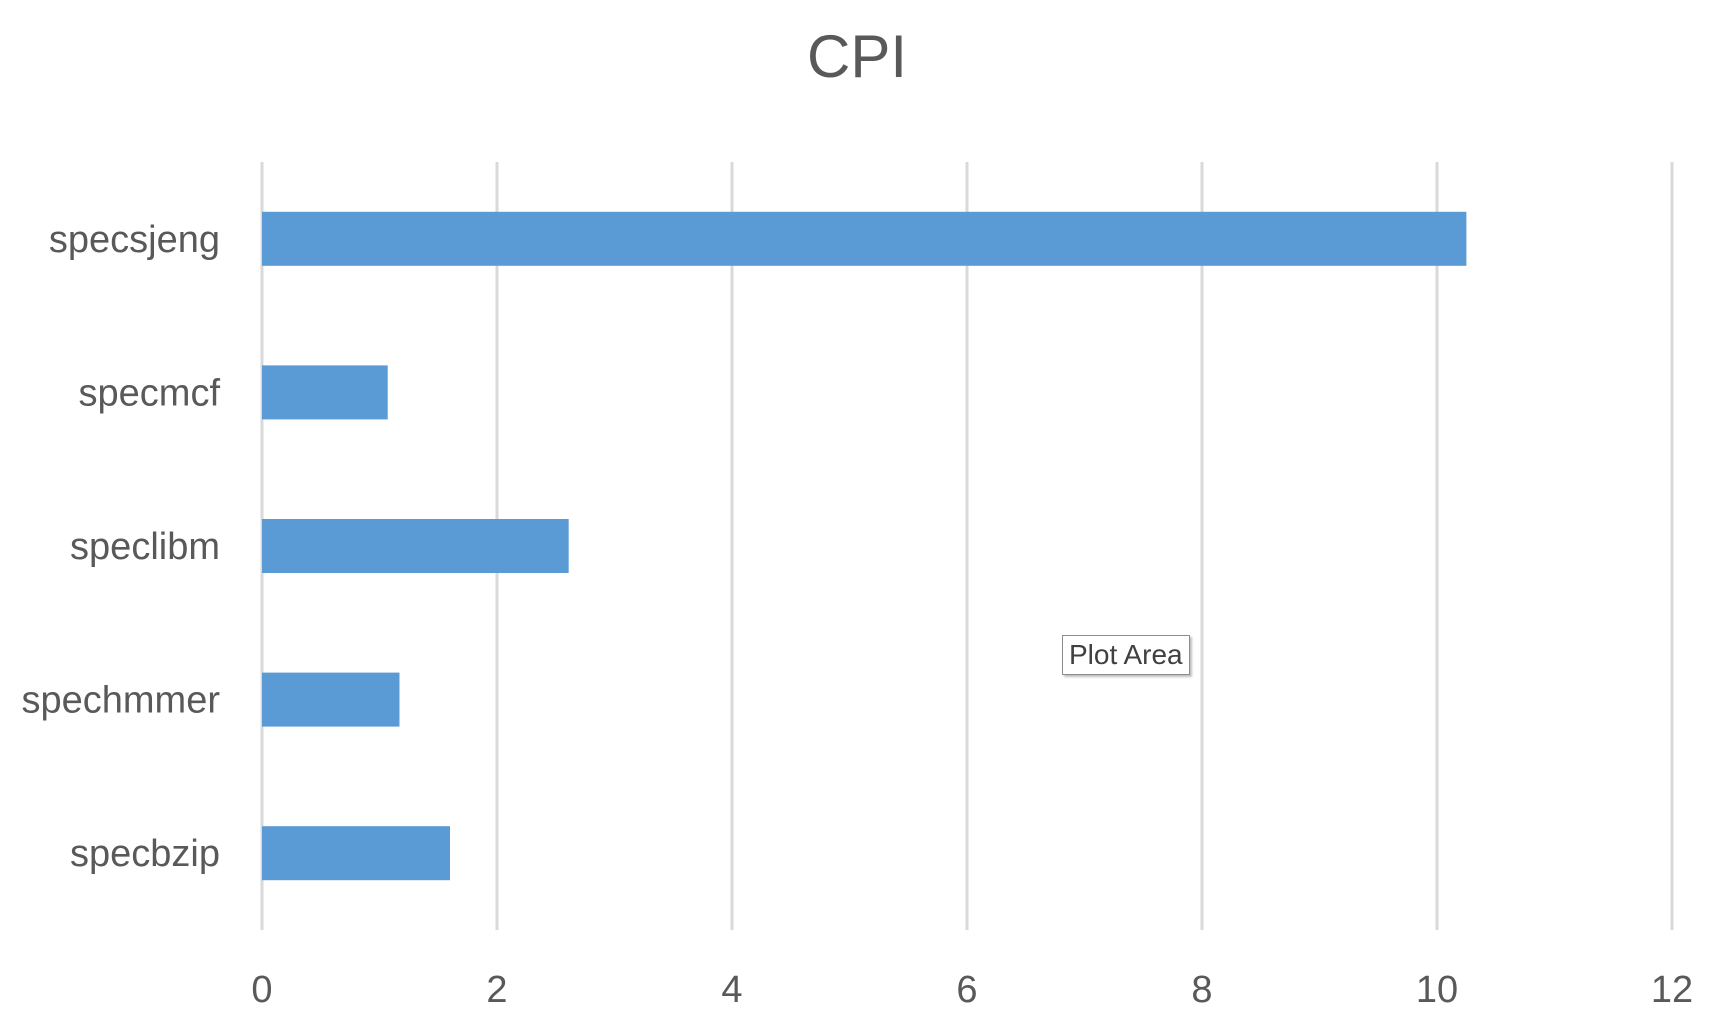 This screenshot has height=1022, width=1714. I want to click on x-tick-label: 12, so click(1672, 990).